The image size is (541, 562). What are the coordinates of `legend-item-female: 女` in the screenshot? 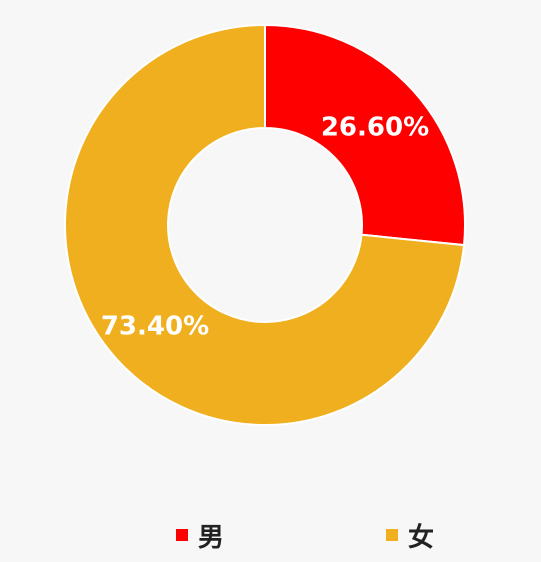 It's located at (410, 535).